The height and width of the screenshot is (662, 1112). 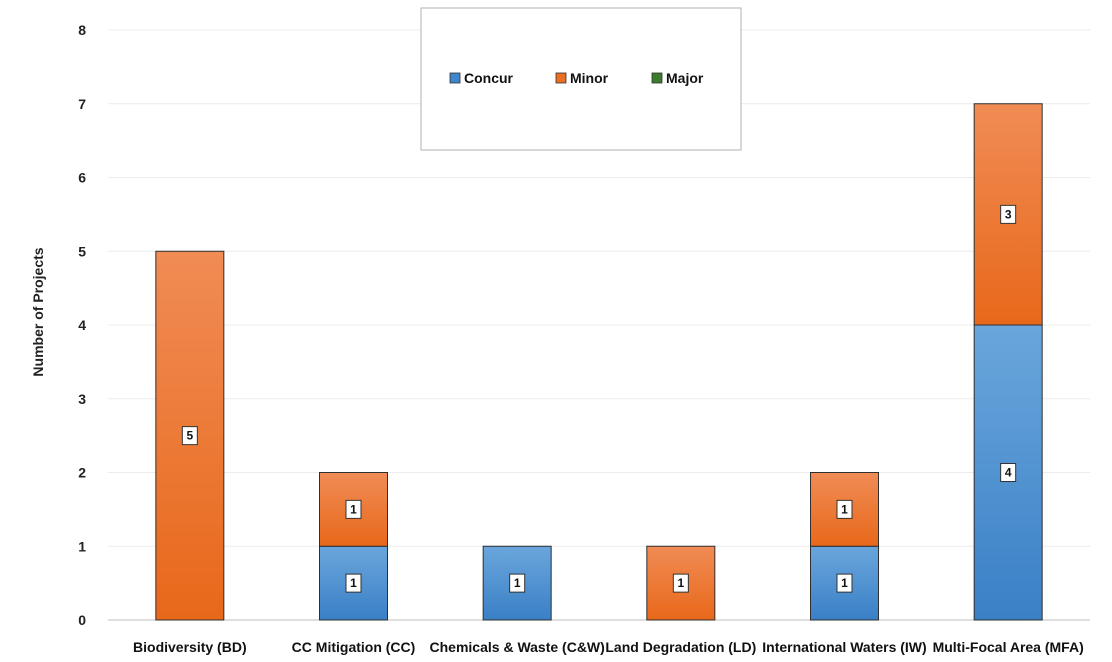 I want to click on legend-box, so click(x=581, y=79).